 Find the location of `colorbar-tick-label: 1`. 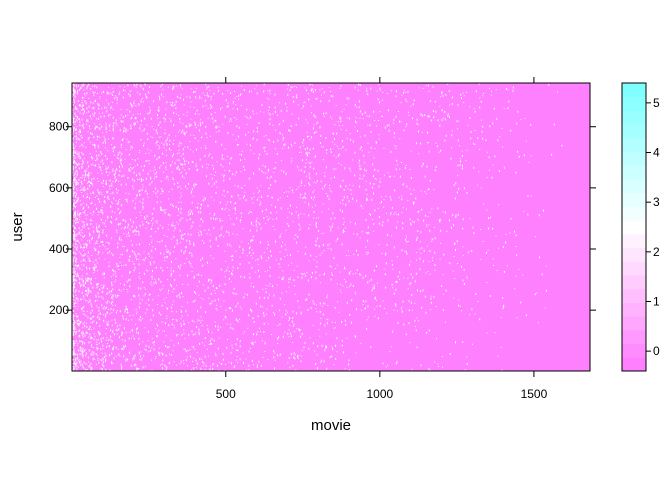

colorbar-tick-label: 1 is located at coordinates (656, 301).